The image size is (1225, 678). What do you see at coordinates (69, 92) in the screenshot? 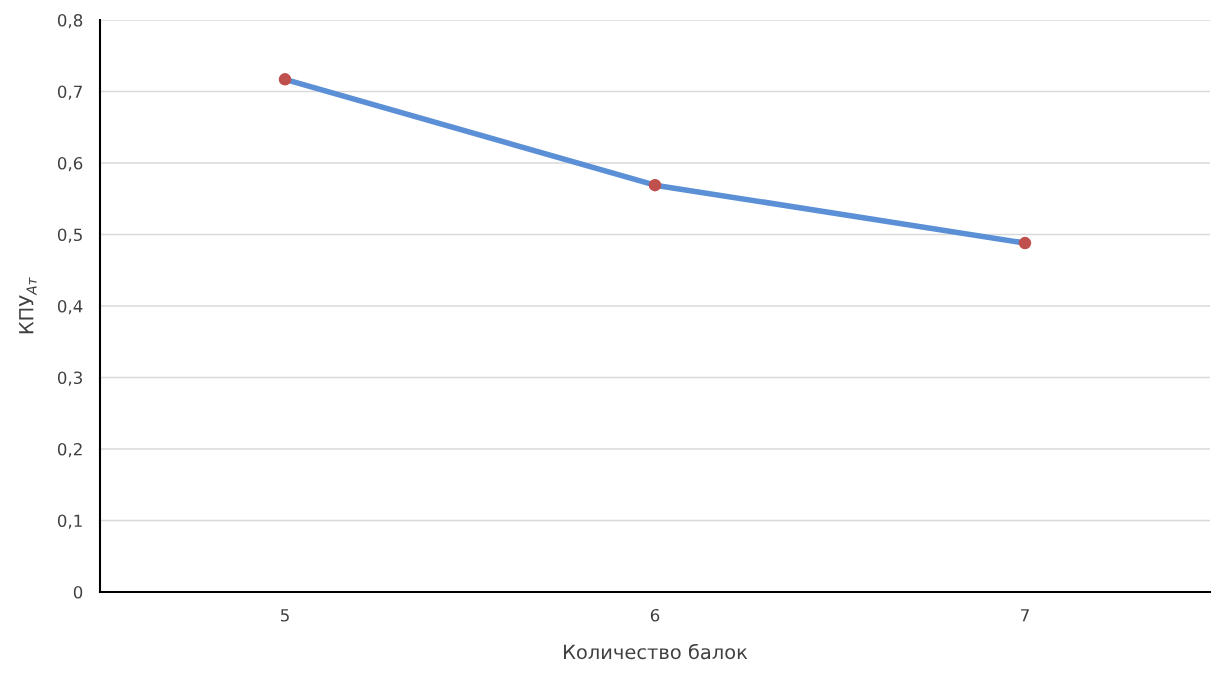
I see `y-tick-label: 0,7` at bounding box center [69, 92].